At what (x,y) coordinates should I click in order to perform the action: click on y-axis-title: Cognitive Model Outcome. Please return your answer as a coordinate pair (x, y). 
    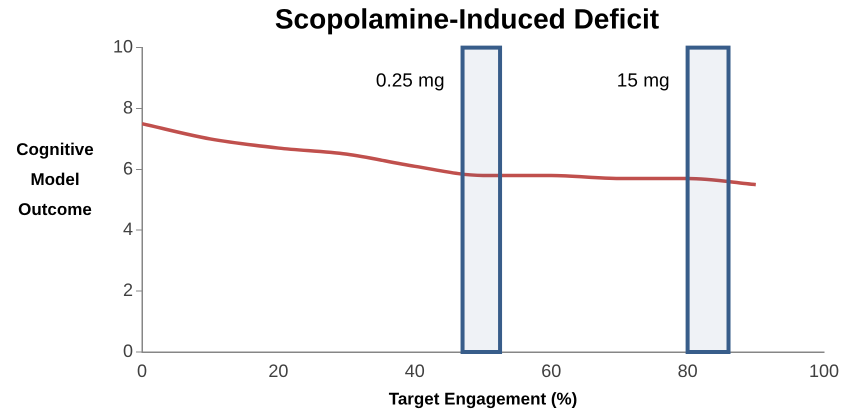
    Looking at the image, I should click on (55, 180).